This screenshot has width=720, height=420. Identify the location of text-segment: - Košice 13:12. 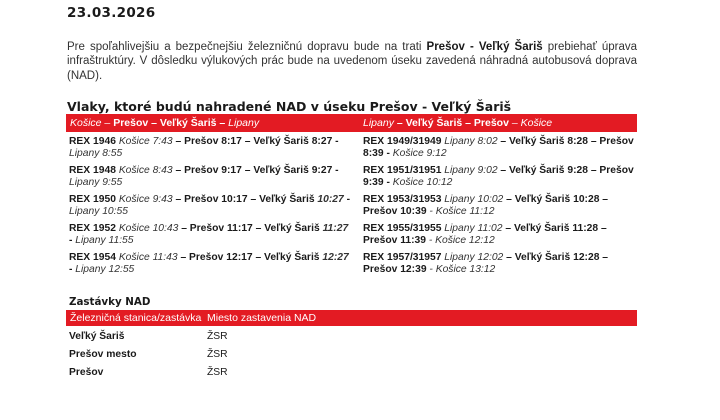
(461, 270).